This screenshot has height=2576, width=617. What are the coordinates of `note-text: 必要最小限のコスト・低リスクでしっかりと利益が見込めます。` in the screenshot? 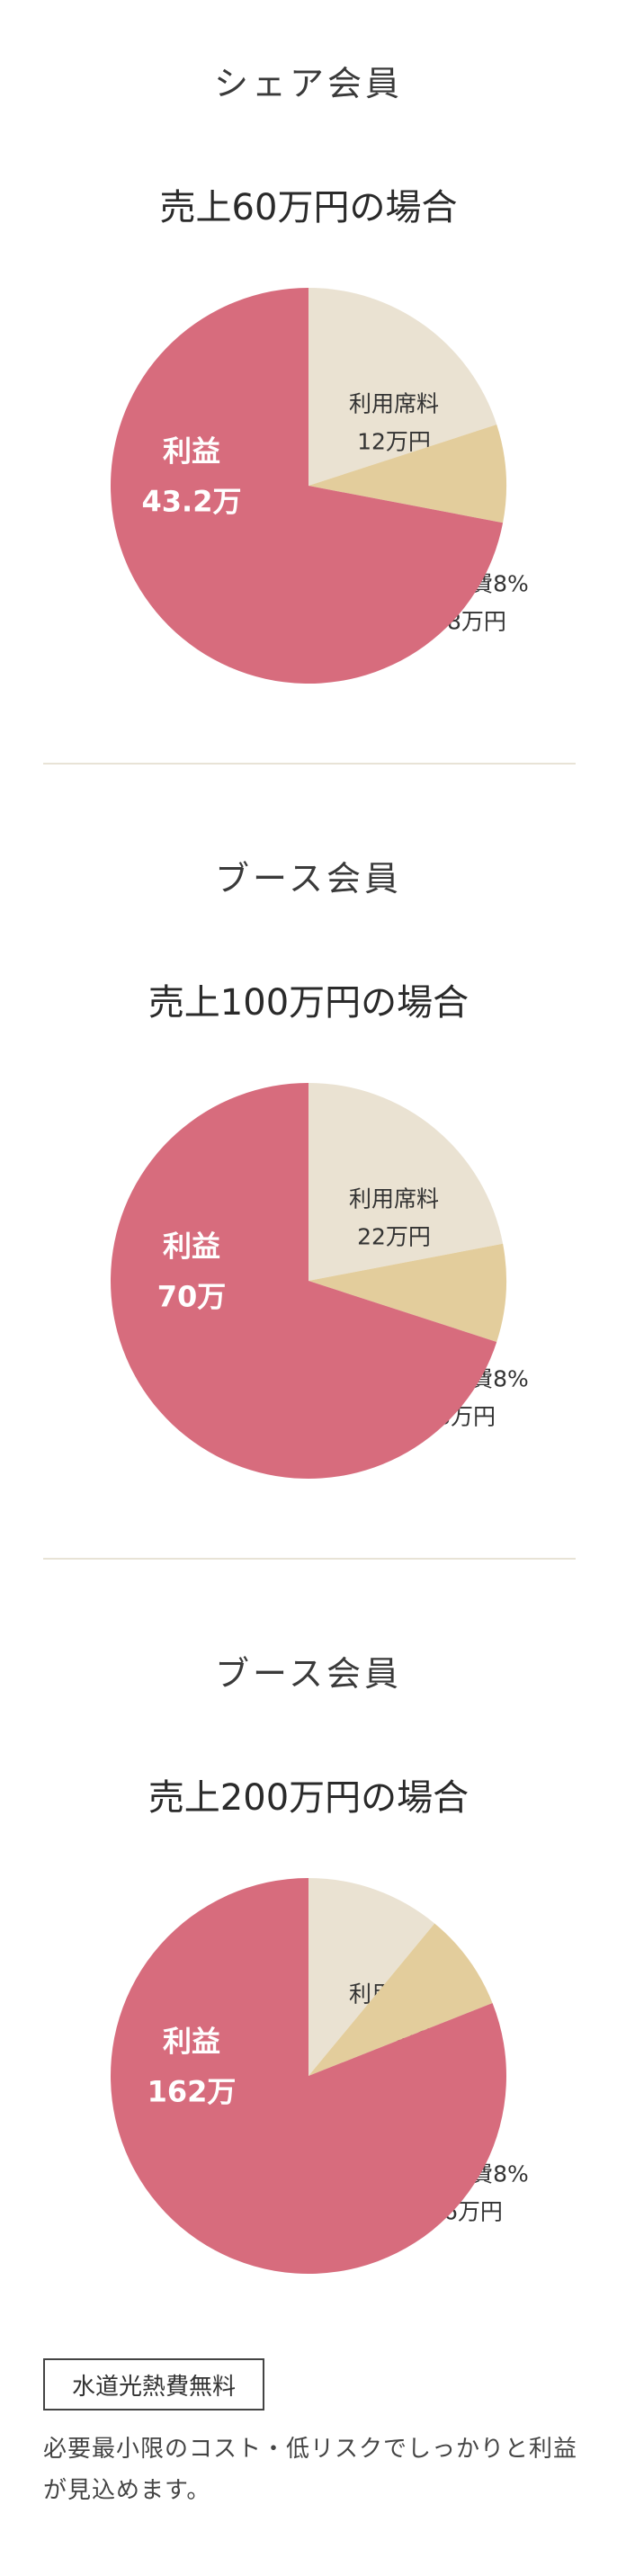 It's located at (310, 2470).